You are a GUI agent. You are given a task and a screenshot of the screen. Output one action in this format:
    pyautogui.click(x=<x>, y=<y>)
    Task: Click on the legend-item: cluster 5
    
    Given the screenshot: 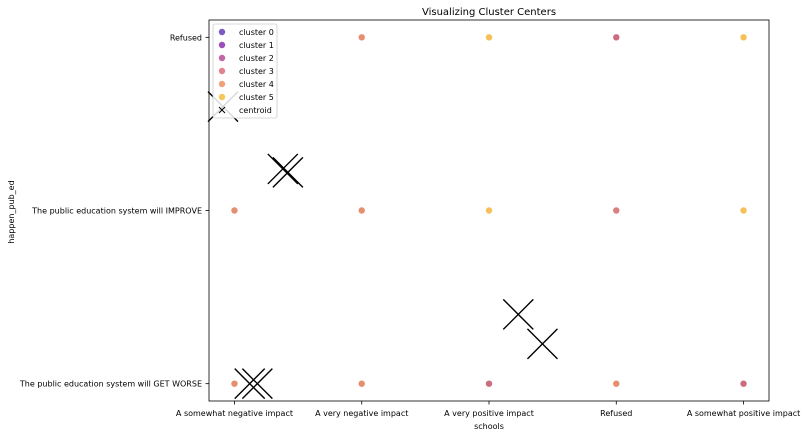 What is the action you would take?
    pyautogui.click(x=246, y=97)
    